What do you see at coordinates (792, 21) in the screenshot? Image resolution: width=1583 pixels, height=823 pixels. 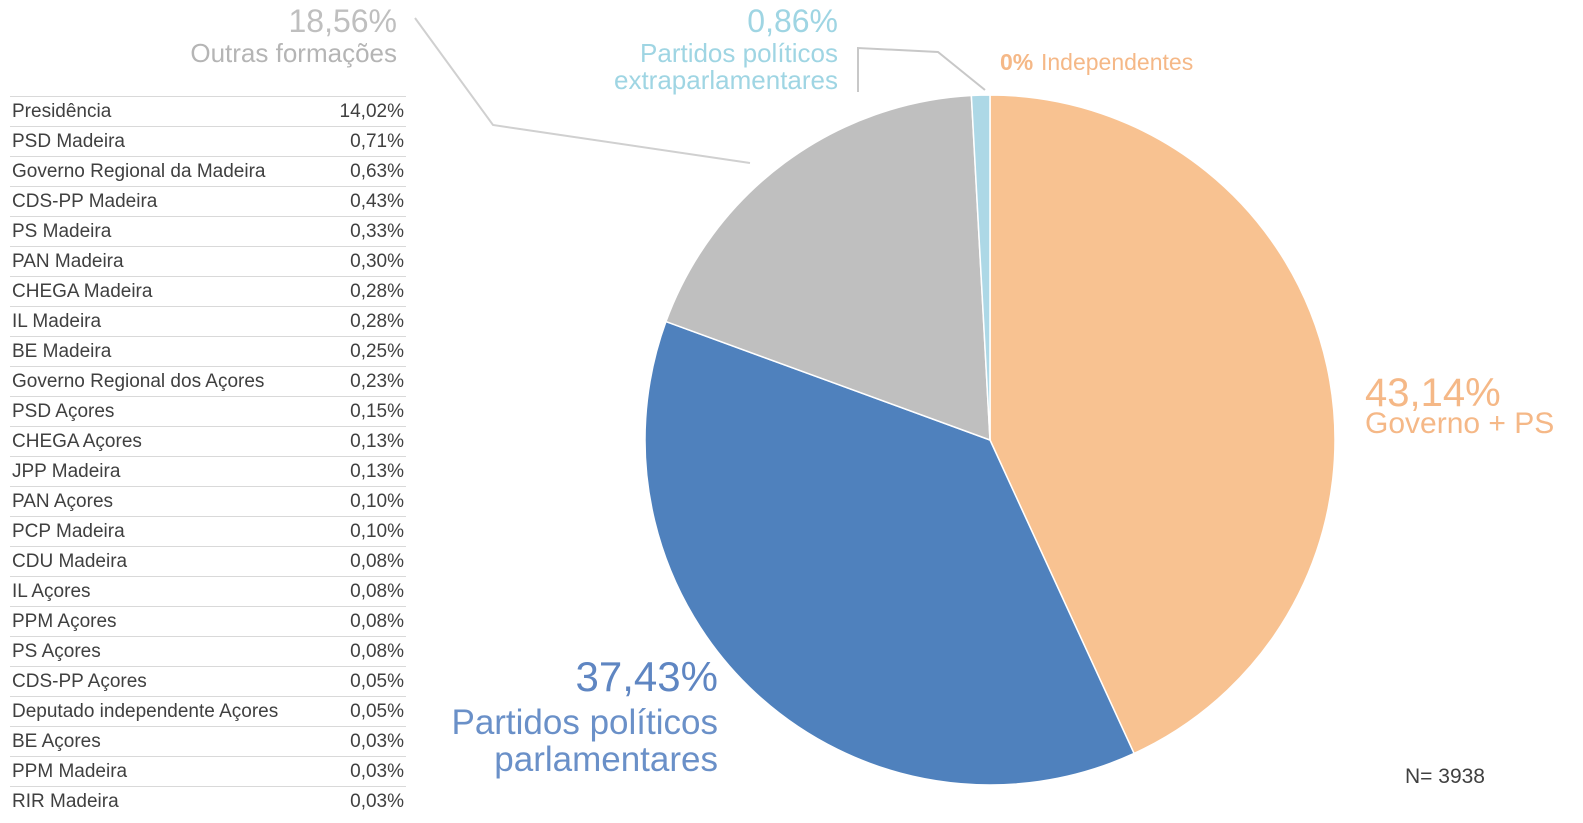 I see `slice-value-label: 0,86%` at bounding box center [792, 21].